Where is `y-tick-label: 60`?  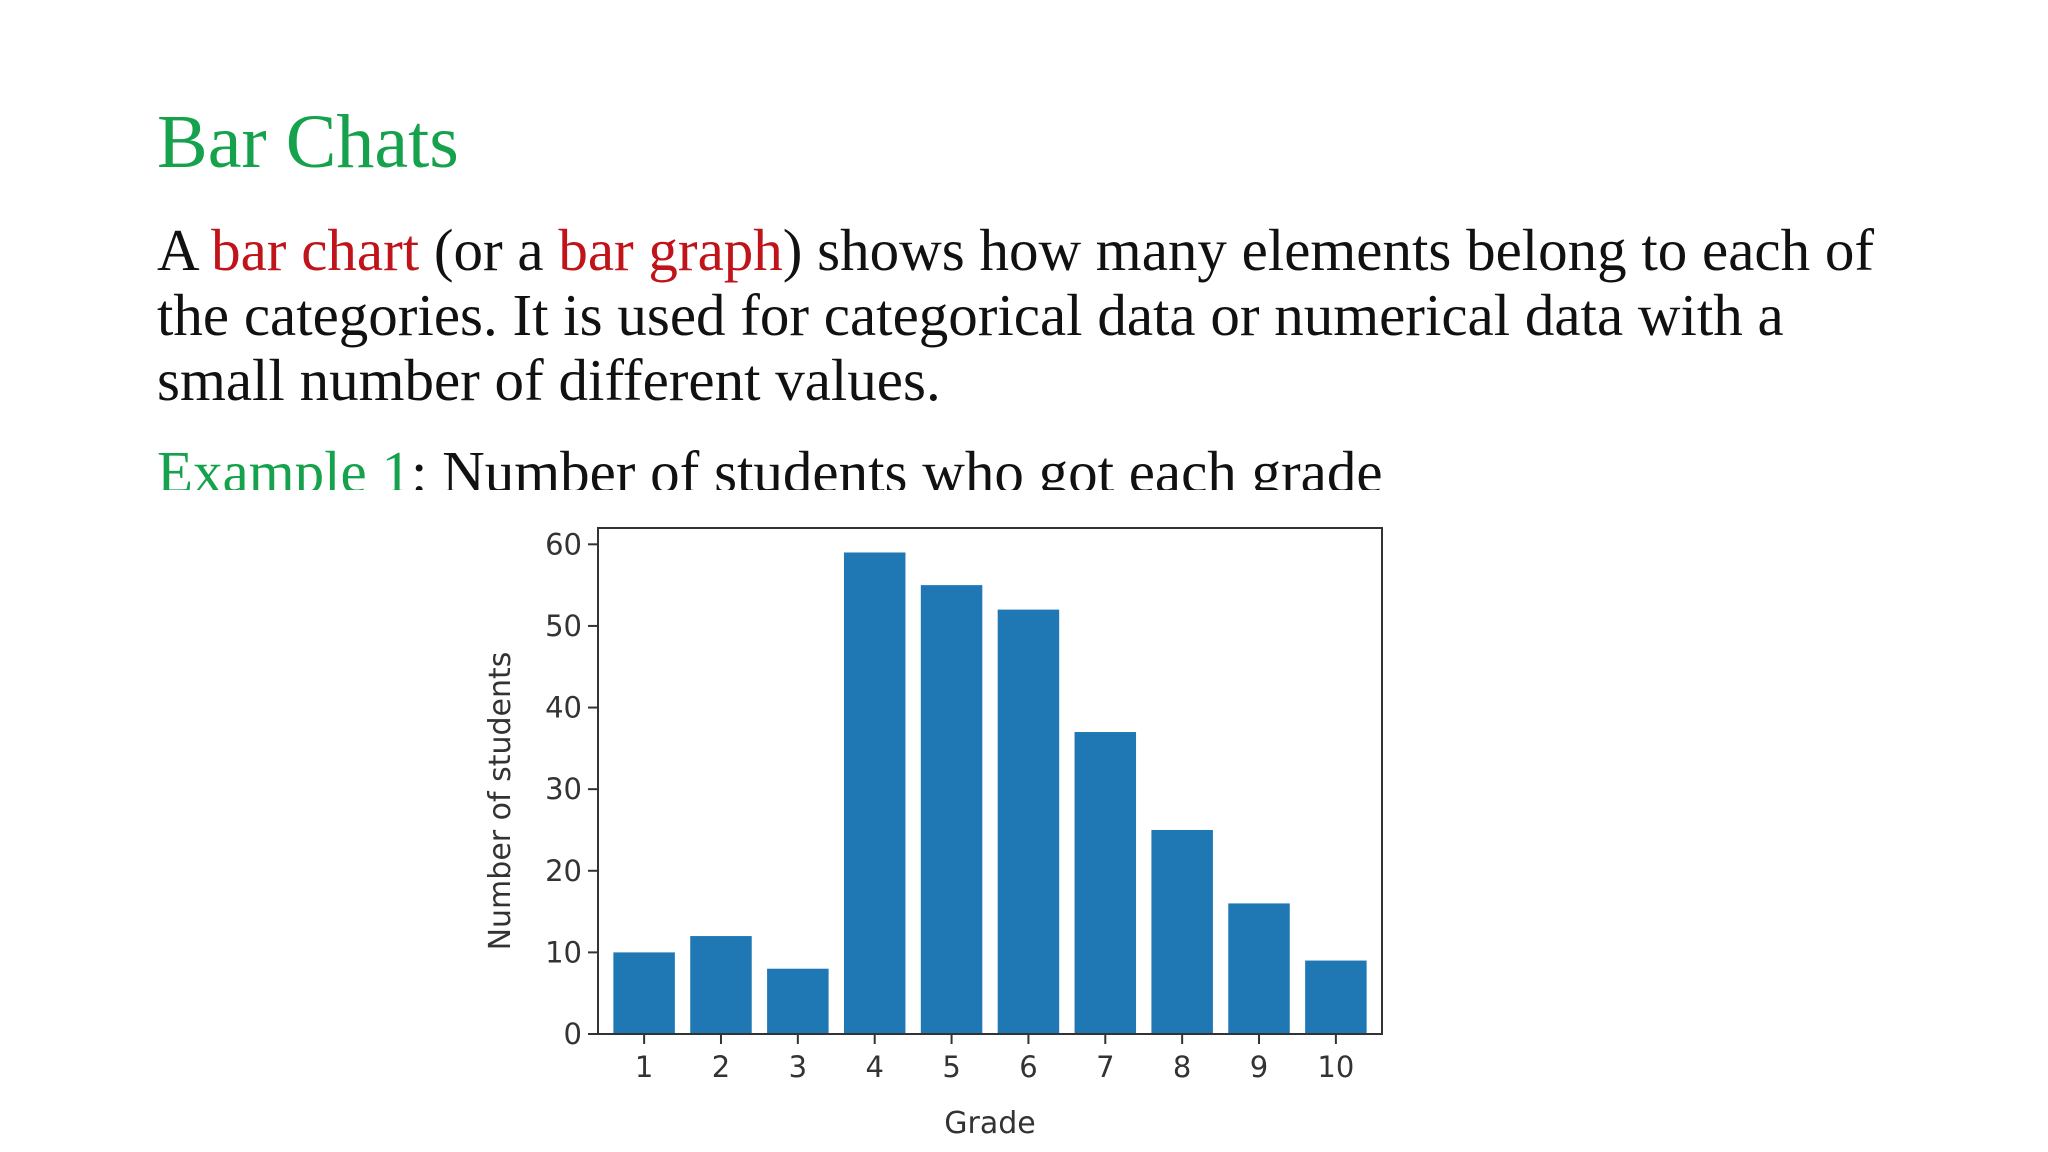
y-tick-label: 60 is located at coordinates (563, 544).